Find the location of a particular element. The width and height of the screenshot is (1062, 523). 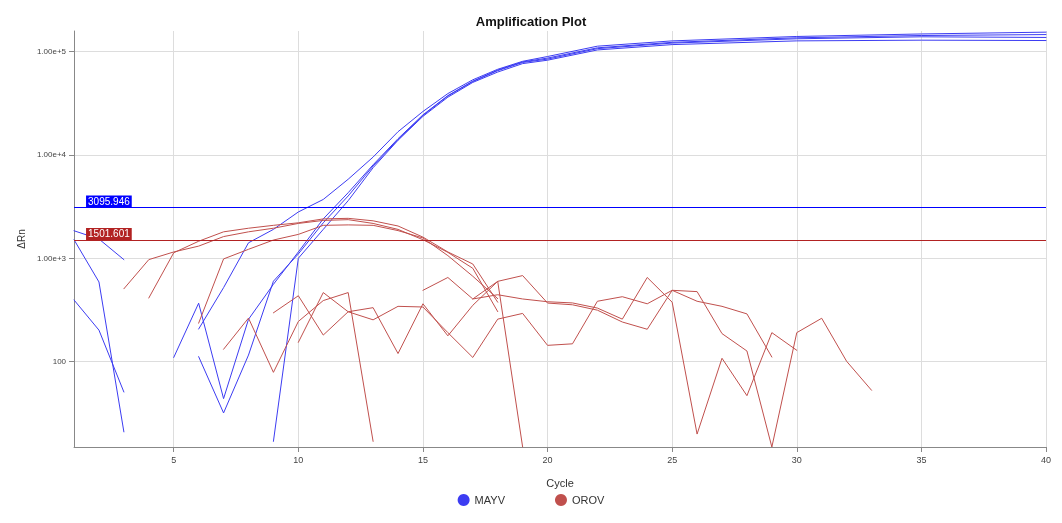

y-tick-label: 100 is located at coordinates (59, 362).